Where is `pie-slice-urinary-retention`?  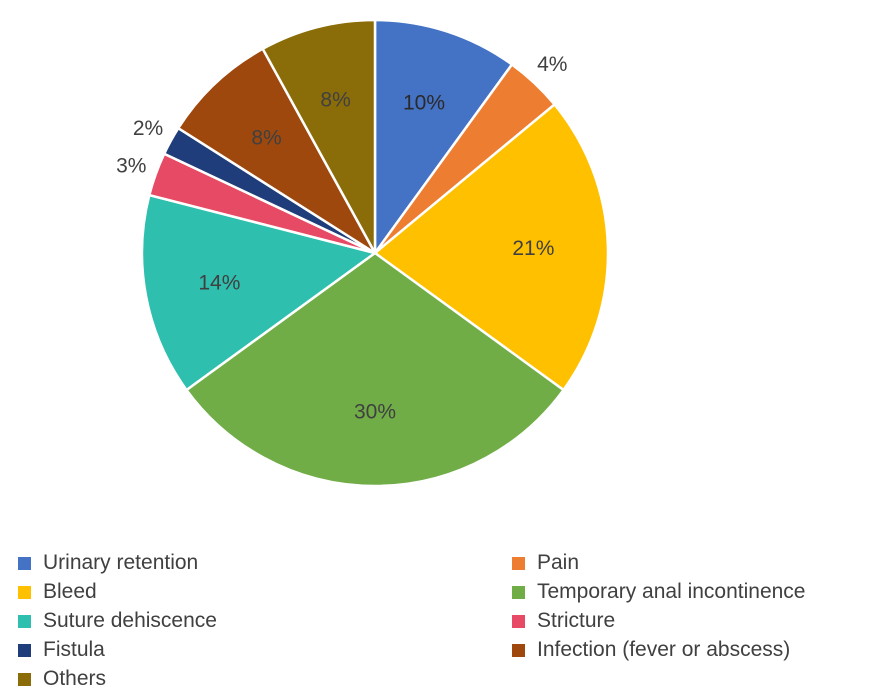
pie-slice-urinary-retention is located at coordinates (443, 137).